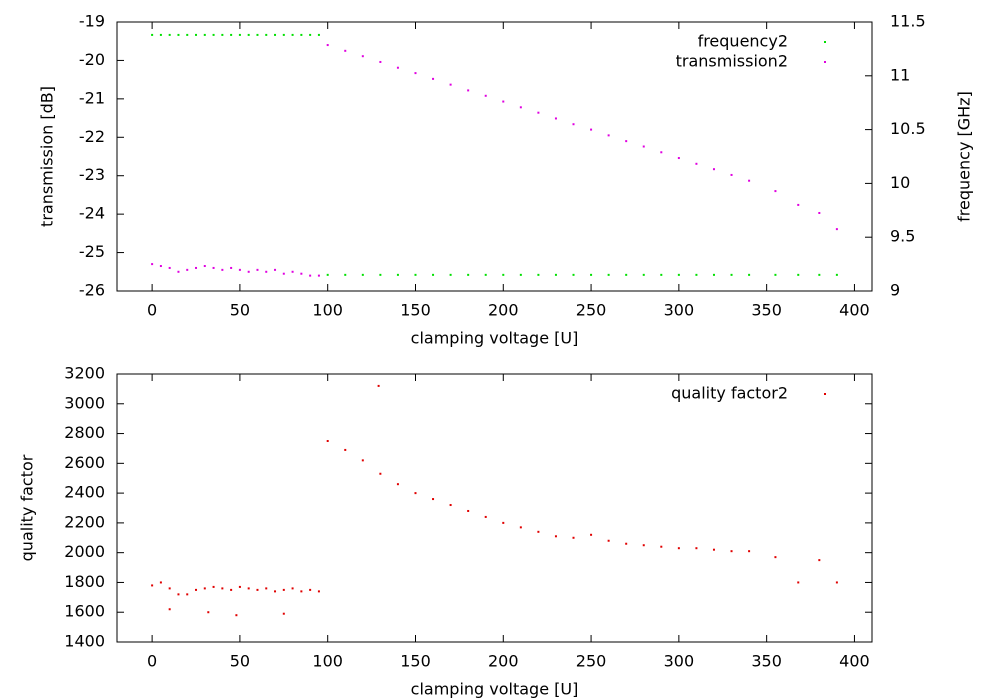 The width and height of the screenshot is (1000, 700). Describe the element at coordinates (743, 41) in the screenshot. I see `legend-label: frequency2` at that location.